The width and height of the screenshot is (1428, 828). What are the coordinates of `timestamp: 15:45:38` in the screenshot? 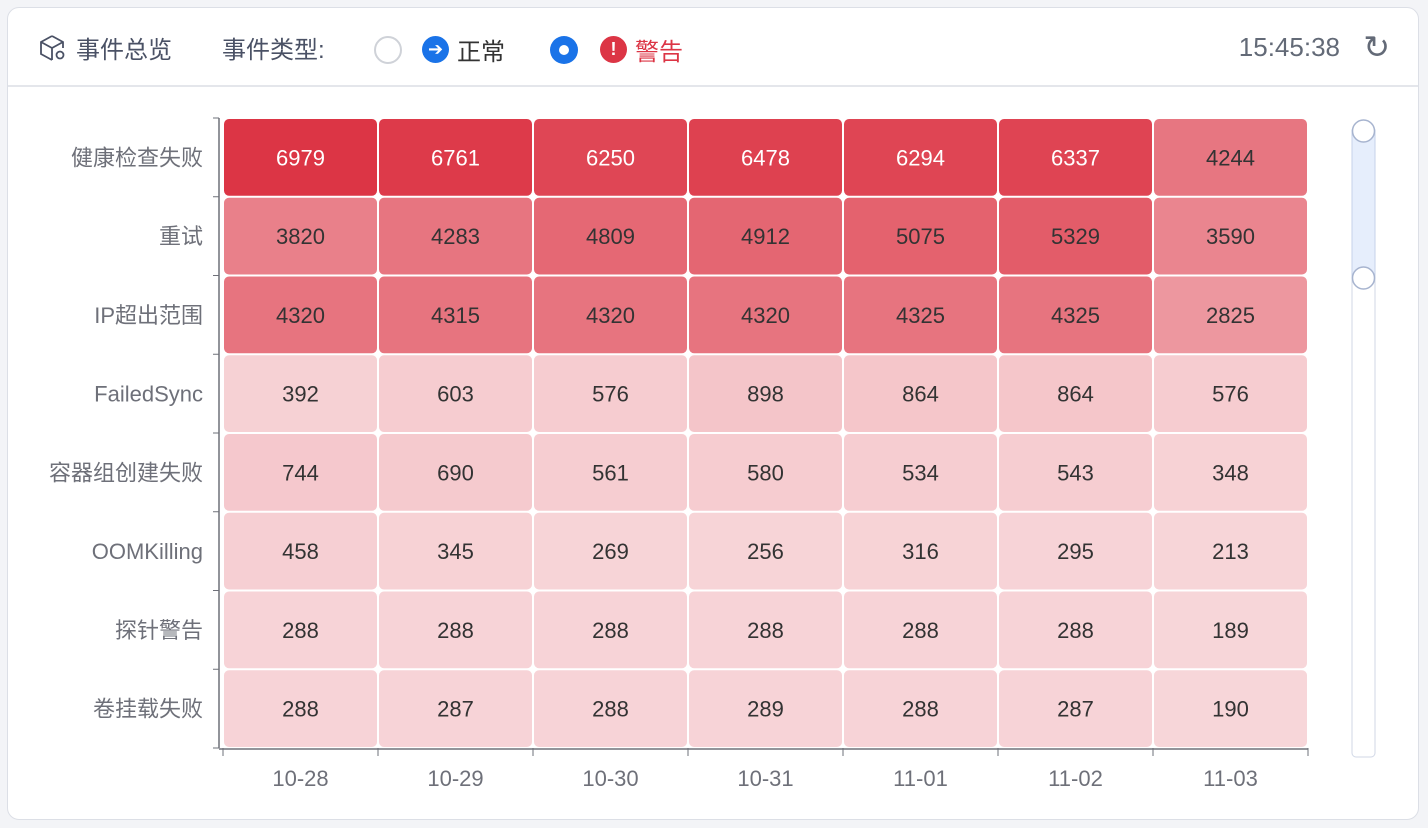 It's located at (1289, 47).